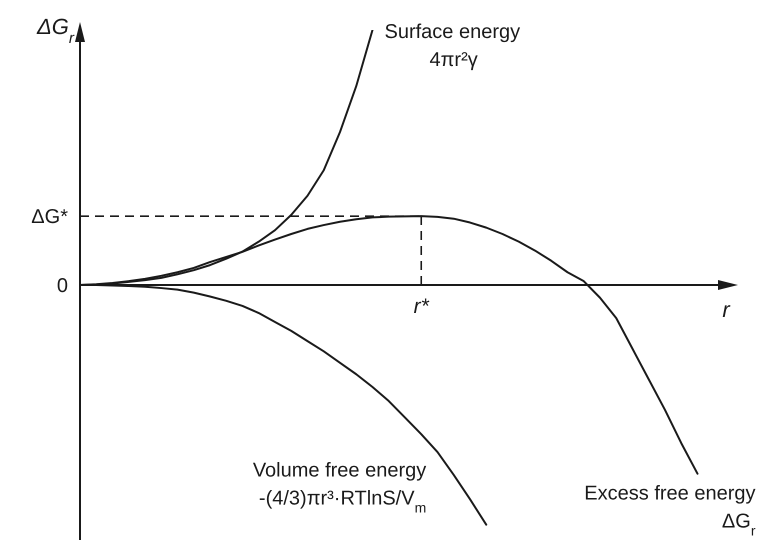 Image resolution: width=771 pixels, height=550 pixels. What do you see at coordinates (670, 493) in the screenshot?
I see `series-label: Excess free energy` at bounding box center [670, 493].